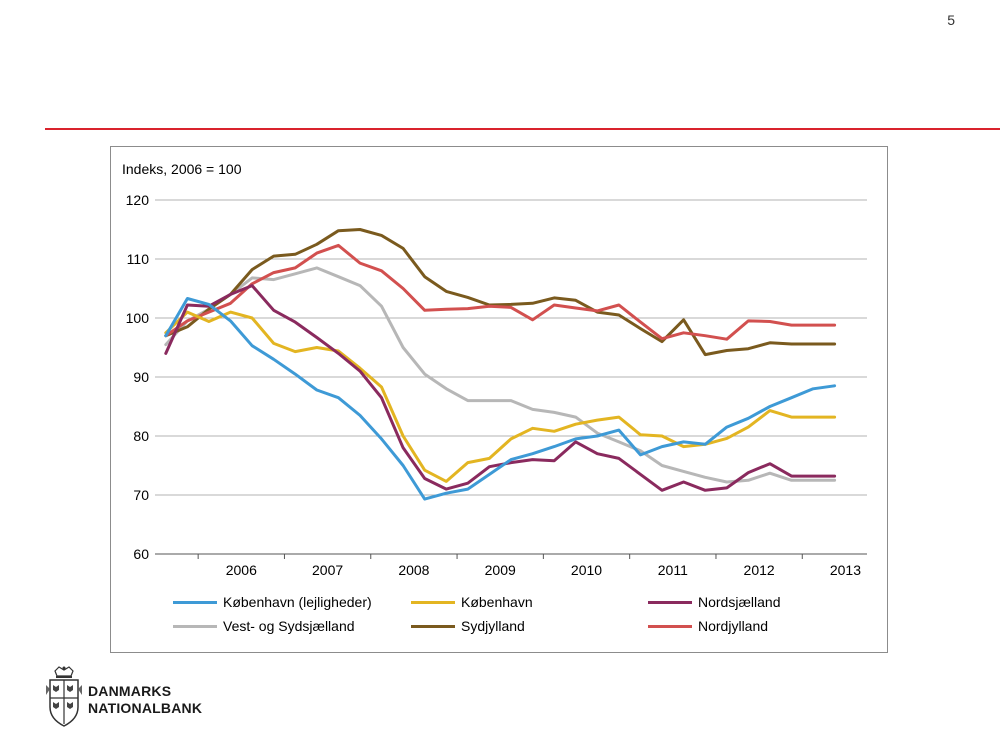  I want to click on x-tick-label: 2009, so click(500, 570).